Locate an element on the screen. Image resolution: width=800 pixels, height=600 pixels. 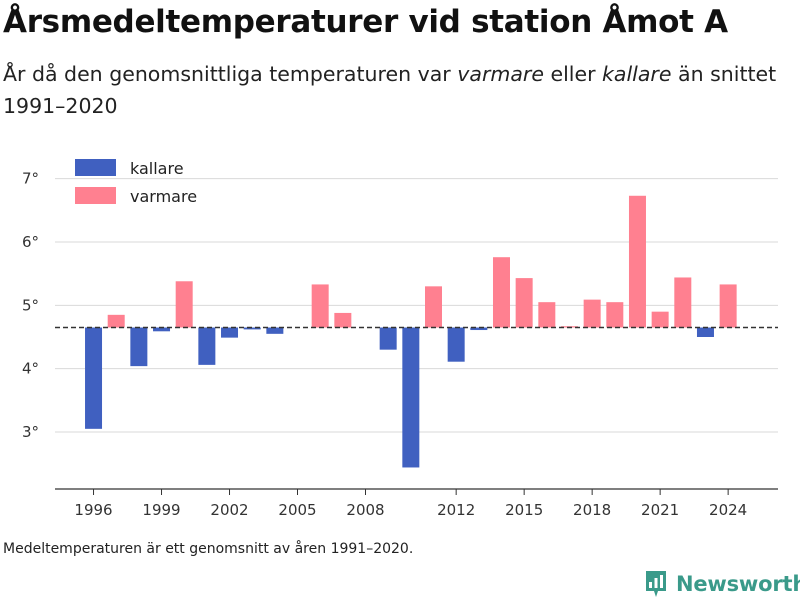
y-tick-label: 4° is located at coordinates (30, 369).